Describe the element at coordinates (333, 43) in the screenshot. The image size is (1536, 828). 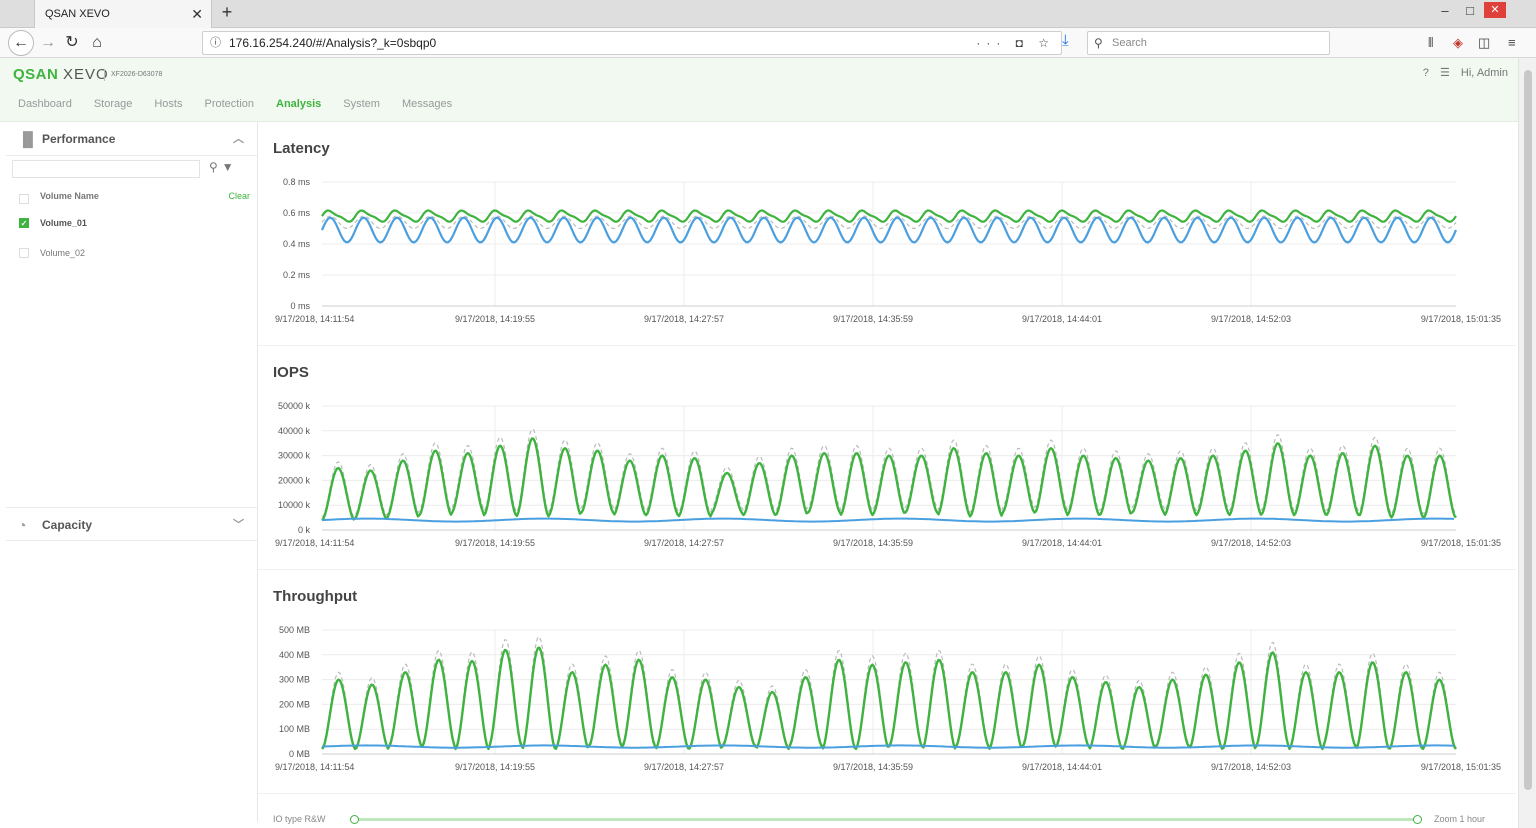
I see `url-text: 176.16.254.240/#/Analysis?_k=0sbqp0` at that location.